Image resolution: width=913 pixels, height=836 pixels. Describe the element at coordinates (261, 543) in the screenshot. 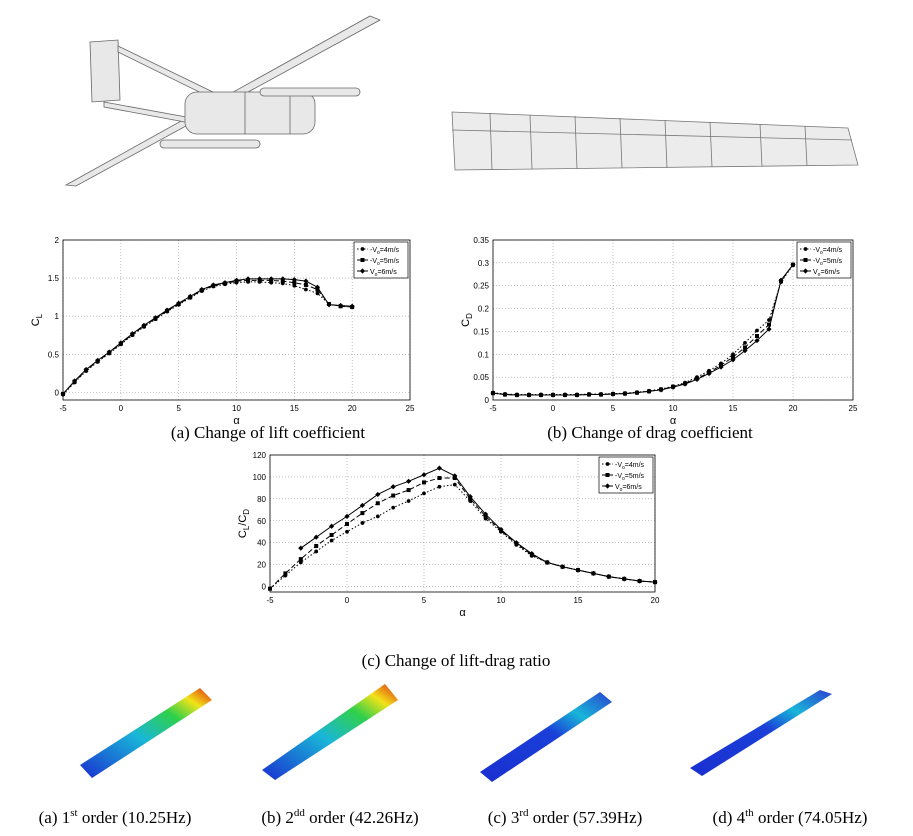

I see `y-tick-label: 40` at that location.